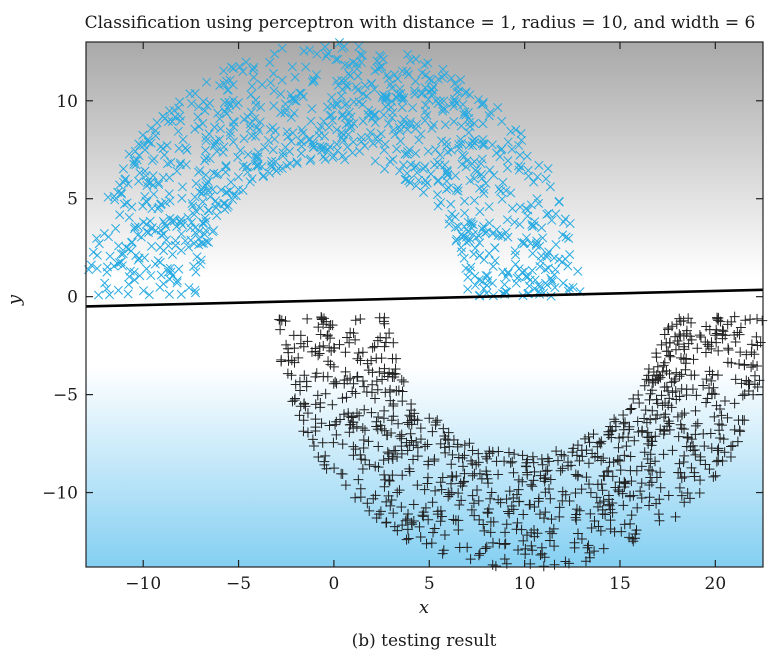  I want to click on y-axis-label: y, so click(14, 300).